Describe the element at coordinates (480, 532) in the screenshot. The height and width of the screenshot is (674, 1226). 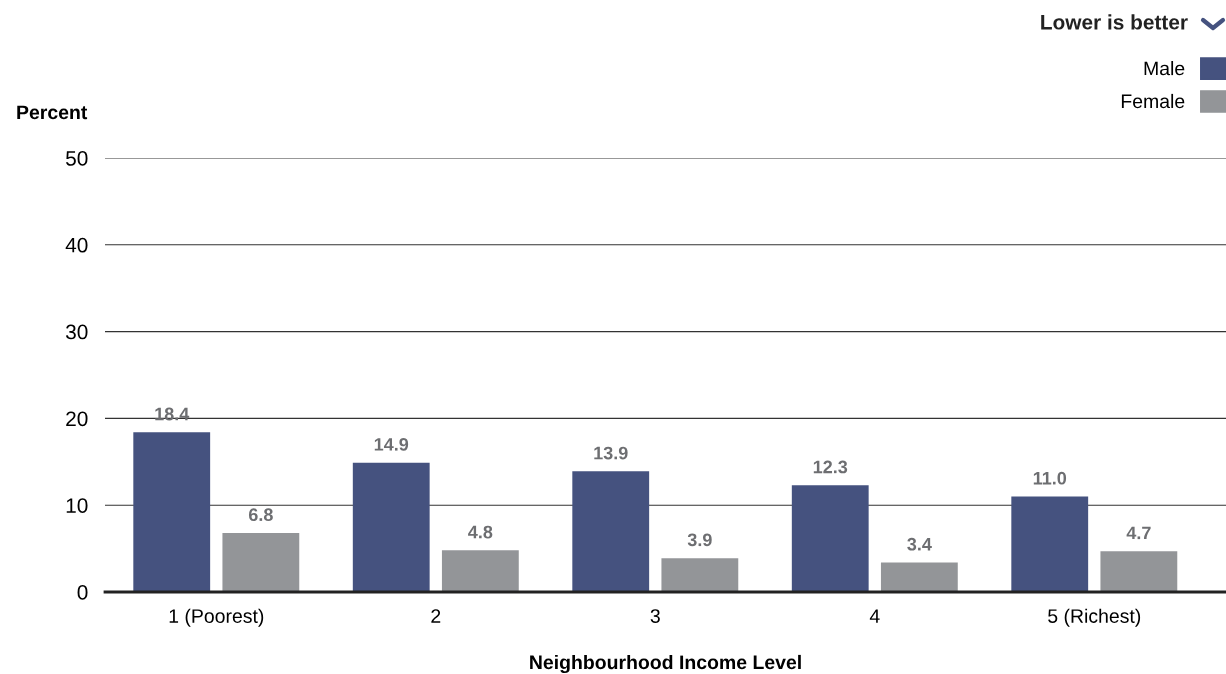
I see `data-label: 4.8` at that location.